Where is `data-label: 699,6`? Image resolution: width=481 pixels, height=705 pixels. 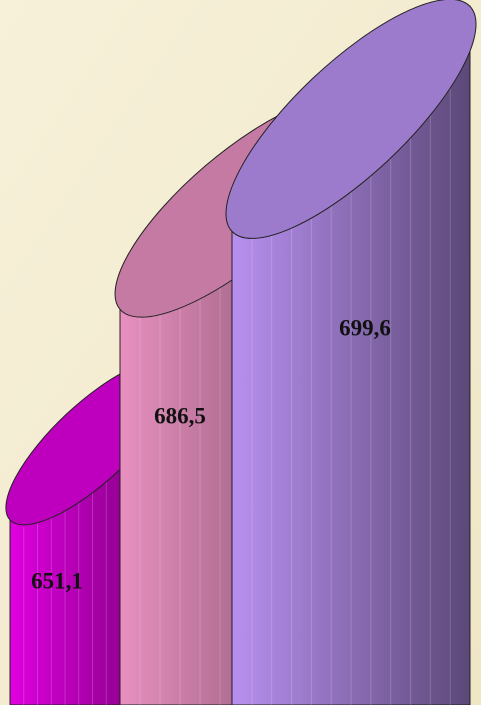 data-label: 699,6 is located at coordinates (365, 327).